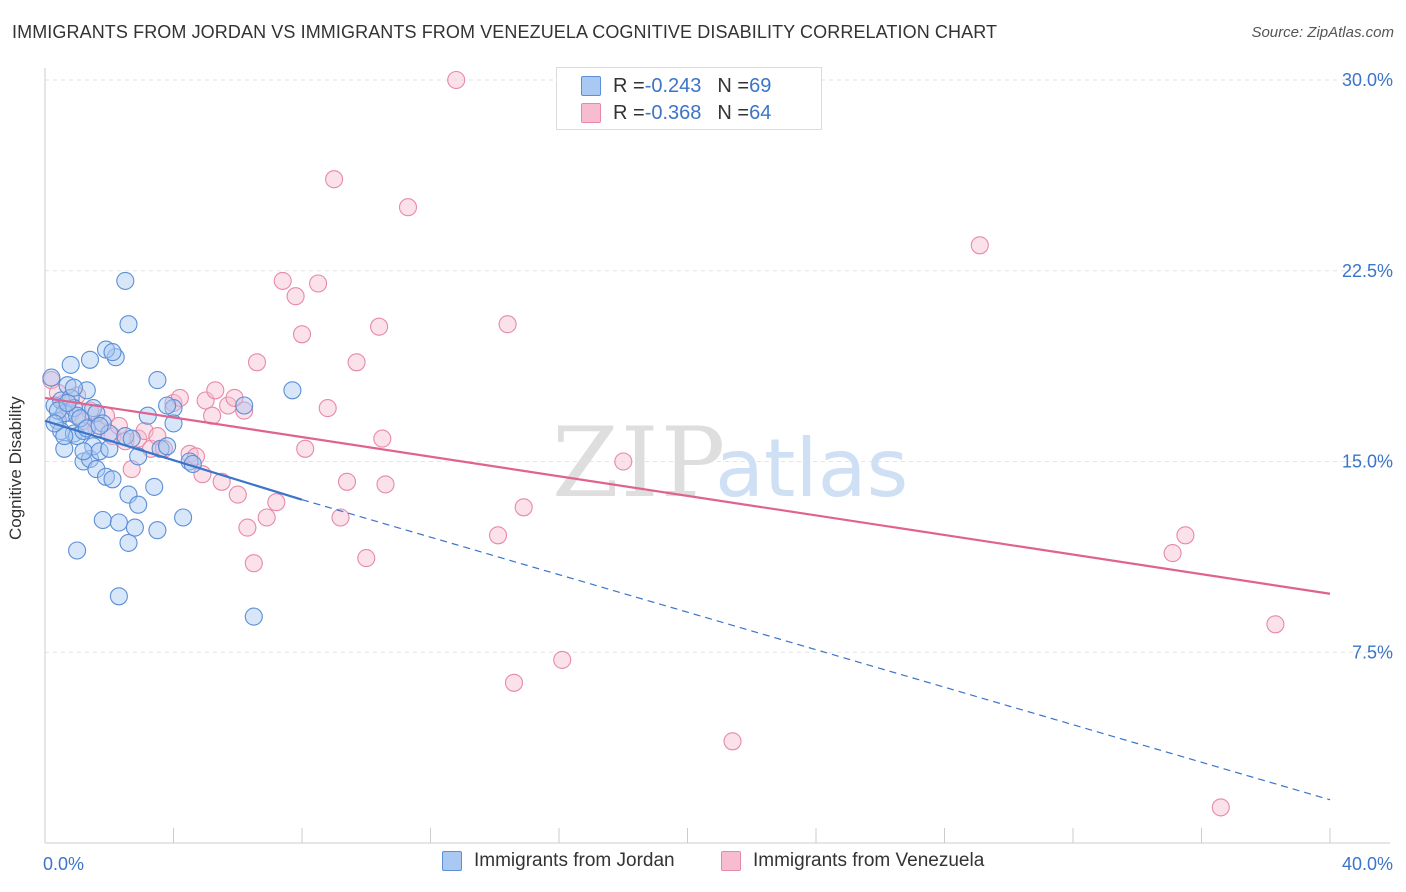 The height and width of the screenshot is (892, 1406). I want to click on watermark: ZIP atlas, so click(730, 463).